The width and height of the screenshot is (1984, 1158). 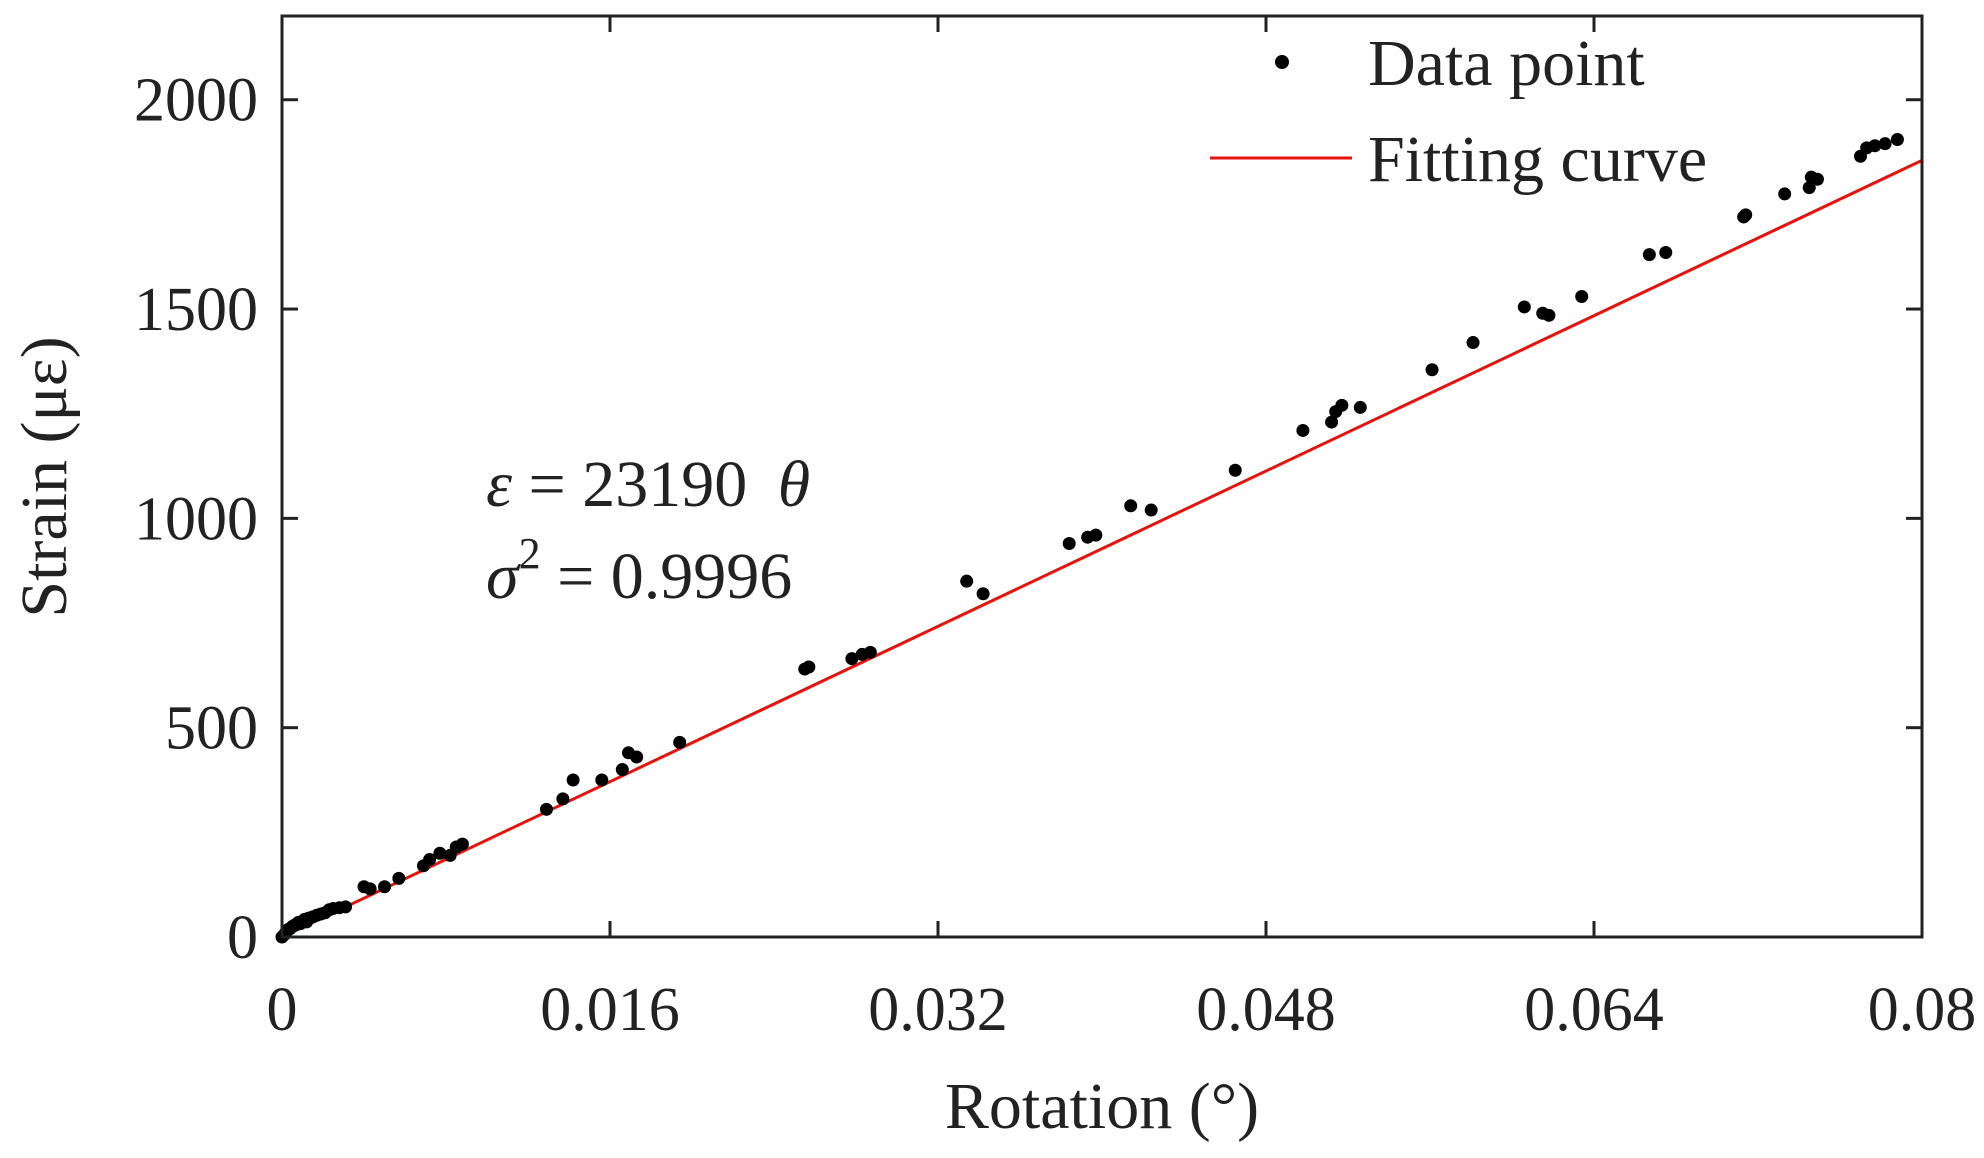 What do you see at coordinates (196, 310) in the screenshot?
I see `y-tick-label-3: 1500` at bounding box center [196, 310].